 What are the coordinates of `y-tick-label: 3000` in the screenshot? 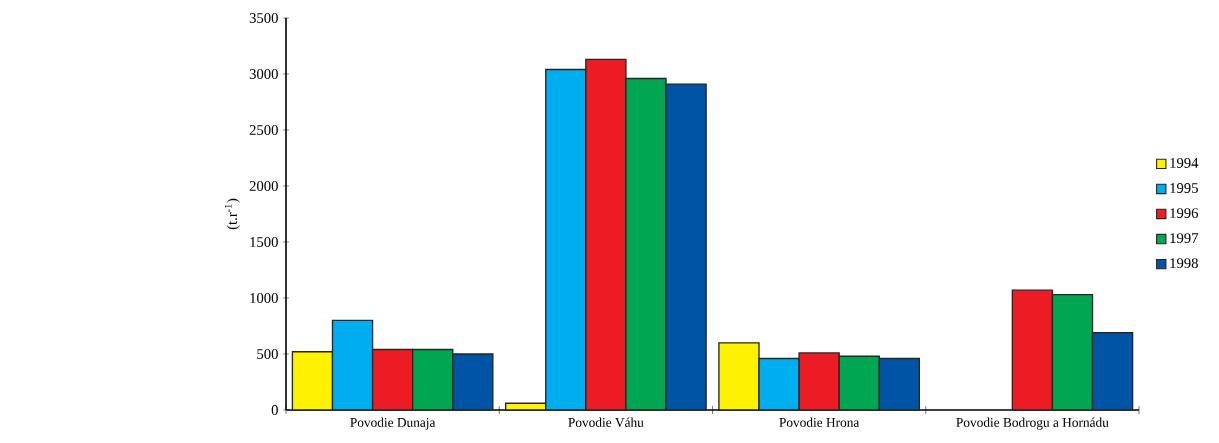 It's located at (263, 74).